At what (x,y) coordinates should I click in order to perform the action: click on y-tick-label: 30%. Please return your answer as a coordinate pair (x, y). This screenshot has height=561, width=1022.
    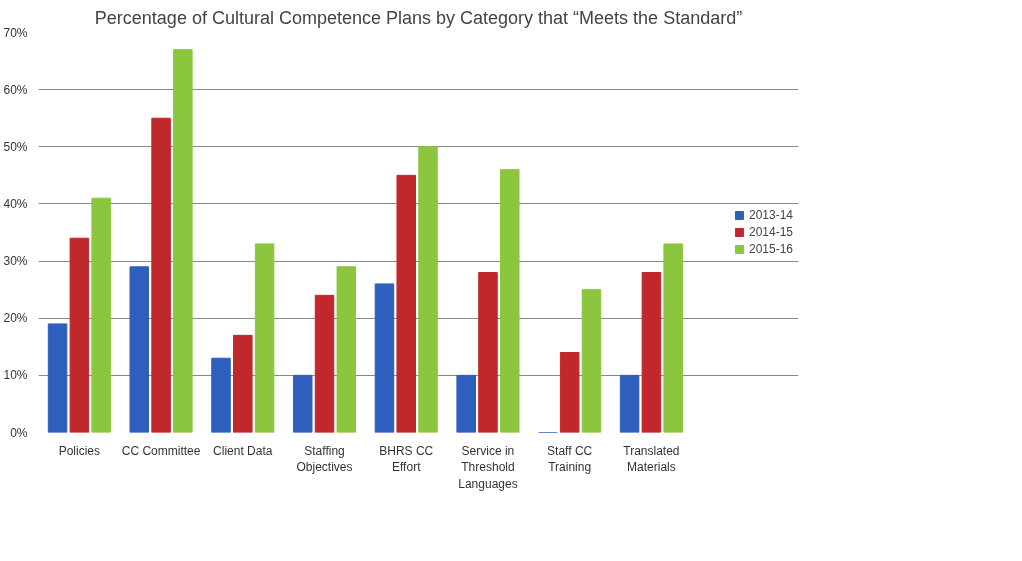
    Looking at the image, I should click on (15, 261).